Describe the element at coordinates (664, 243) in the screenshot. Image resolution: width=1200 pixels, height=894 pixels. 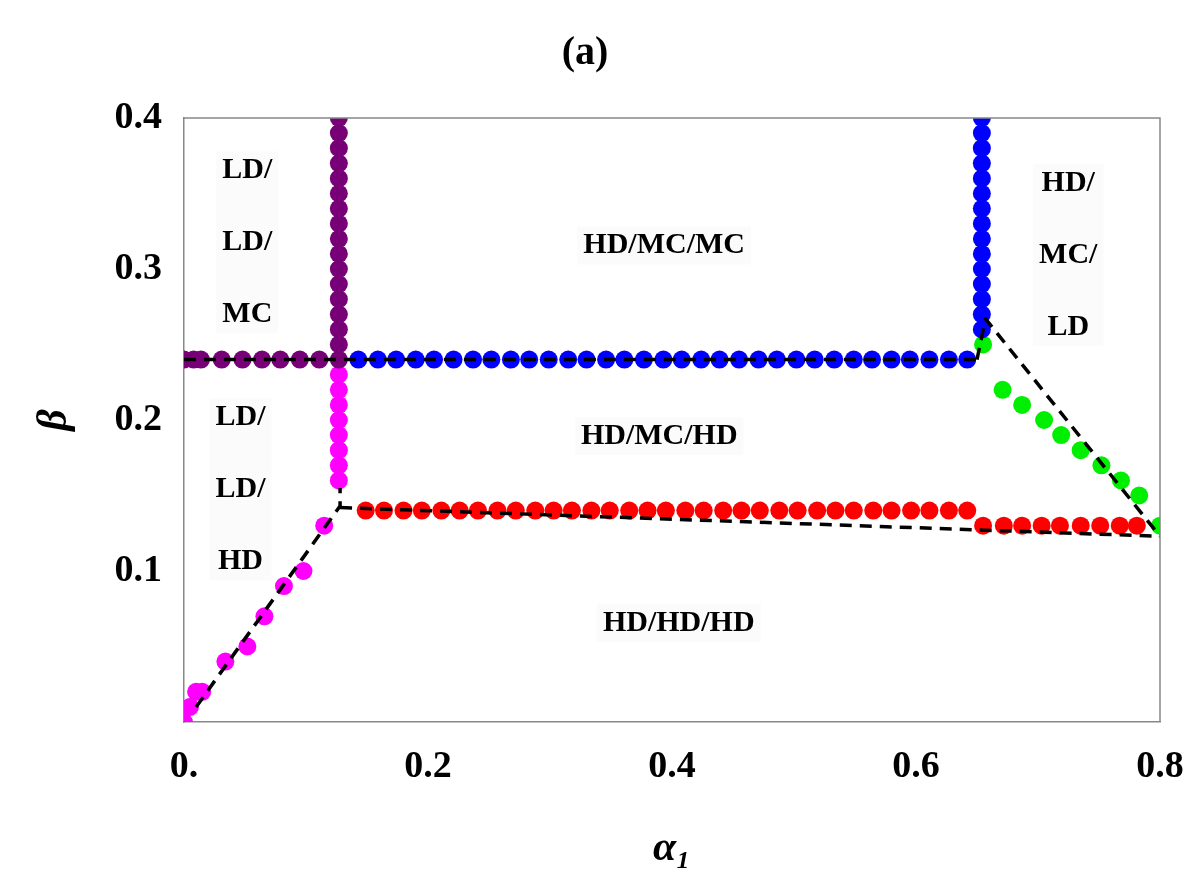
I see `annotation: HD/MC/MC` at that location.